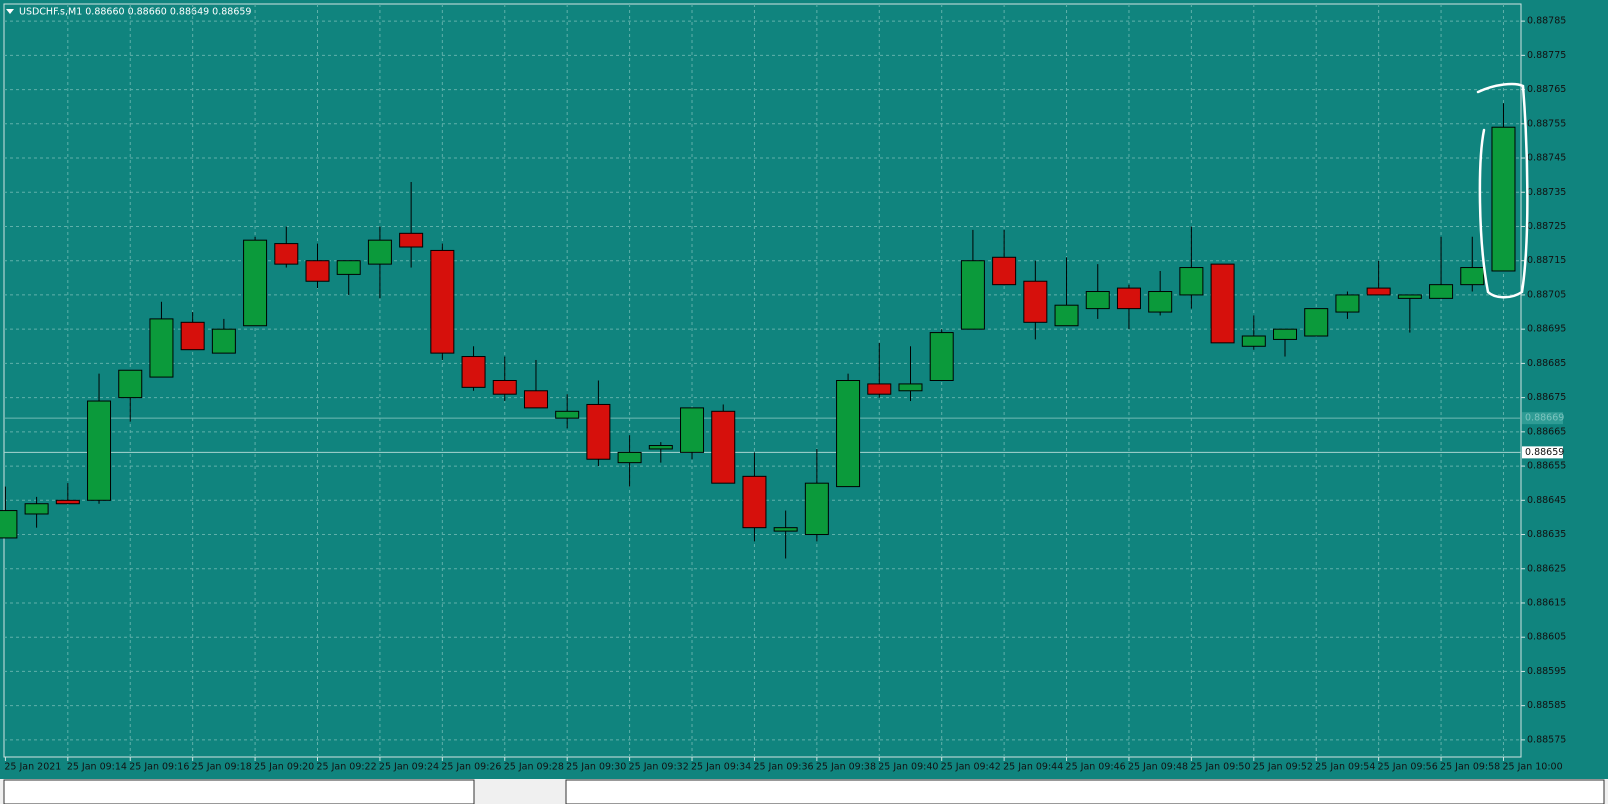  I want to click on y-tick-label: 0.88785, so click(1546, 21).